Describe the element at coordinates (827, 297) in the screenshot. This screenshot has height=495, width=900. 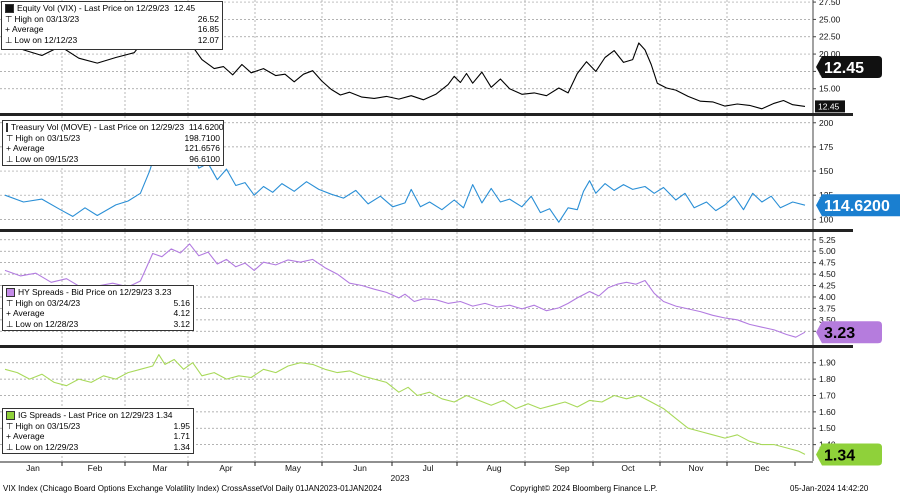
I see `hy-ytick-label-5: 4.00` at that location.